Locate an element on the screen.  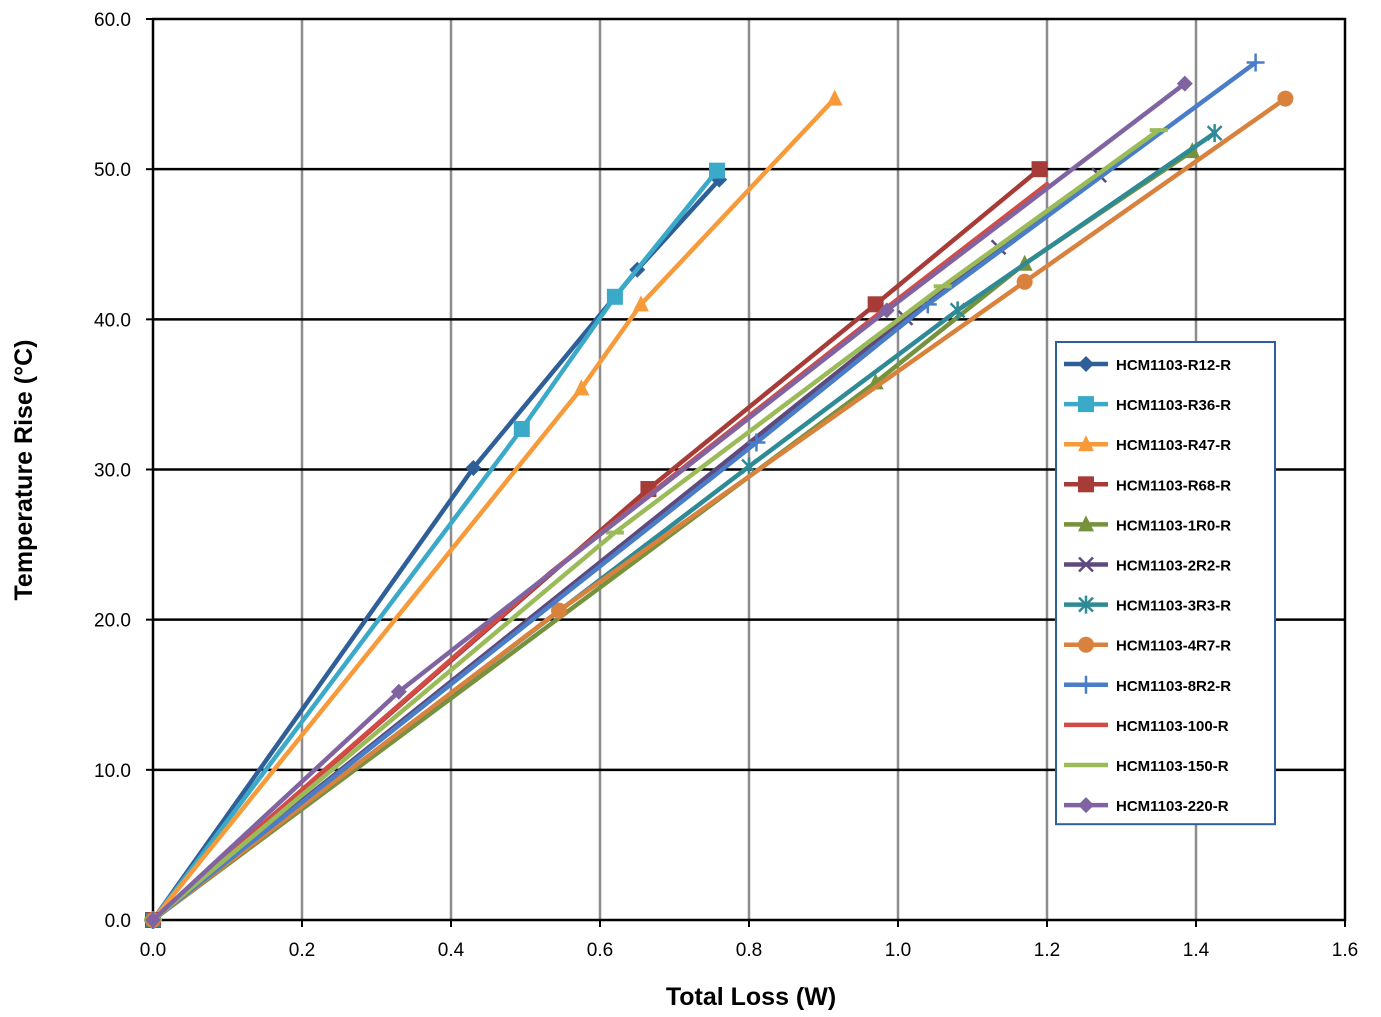
x-tick-label: 0.6 is located at coordinates (600, 950).